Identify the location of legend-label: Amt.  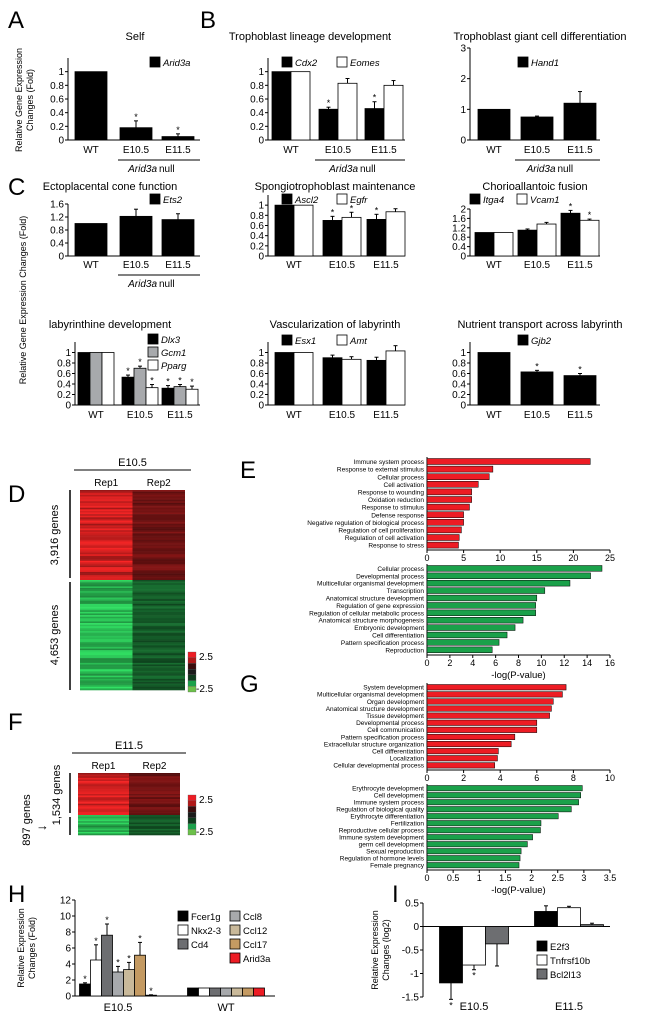
(358, 341).